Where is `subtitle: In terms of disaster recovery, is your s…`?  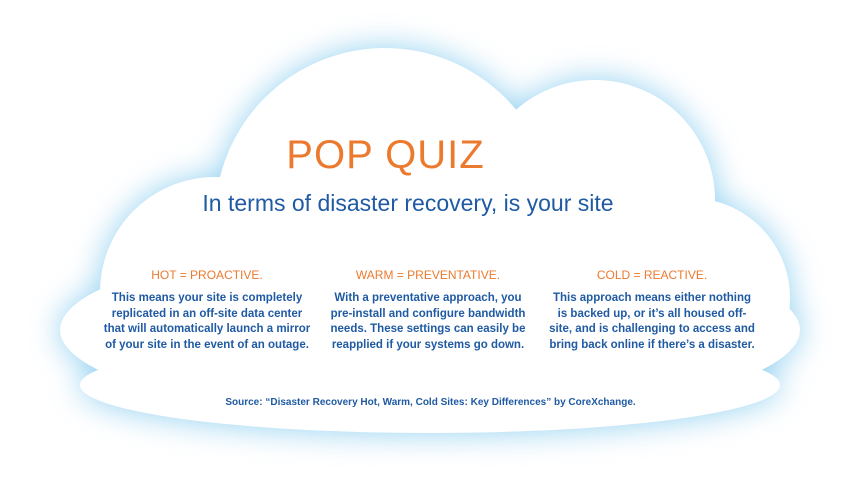
subtitle: In terms of disaster recovery, is your s… is located at coordinates (408, 203).